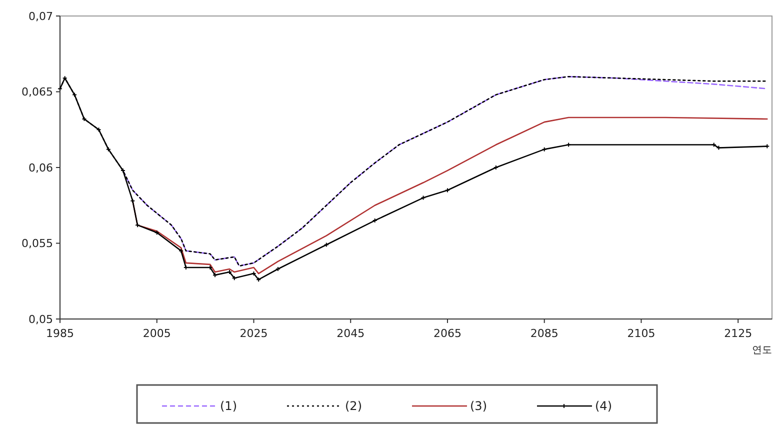  I want to click on y-tick-label: 0,05, so click(40, 319).